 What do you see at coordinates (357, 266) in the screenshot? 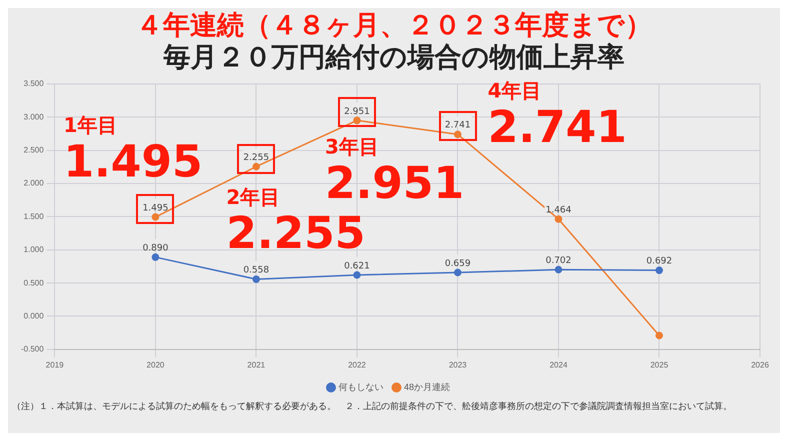
I see `data-label: 0.621` at bounding box center [357, 266].